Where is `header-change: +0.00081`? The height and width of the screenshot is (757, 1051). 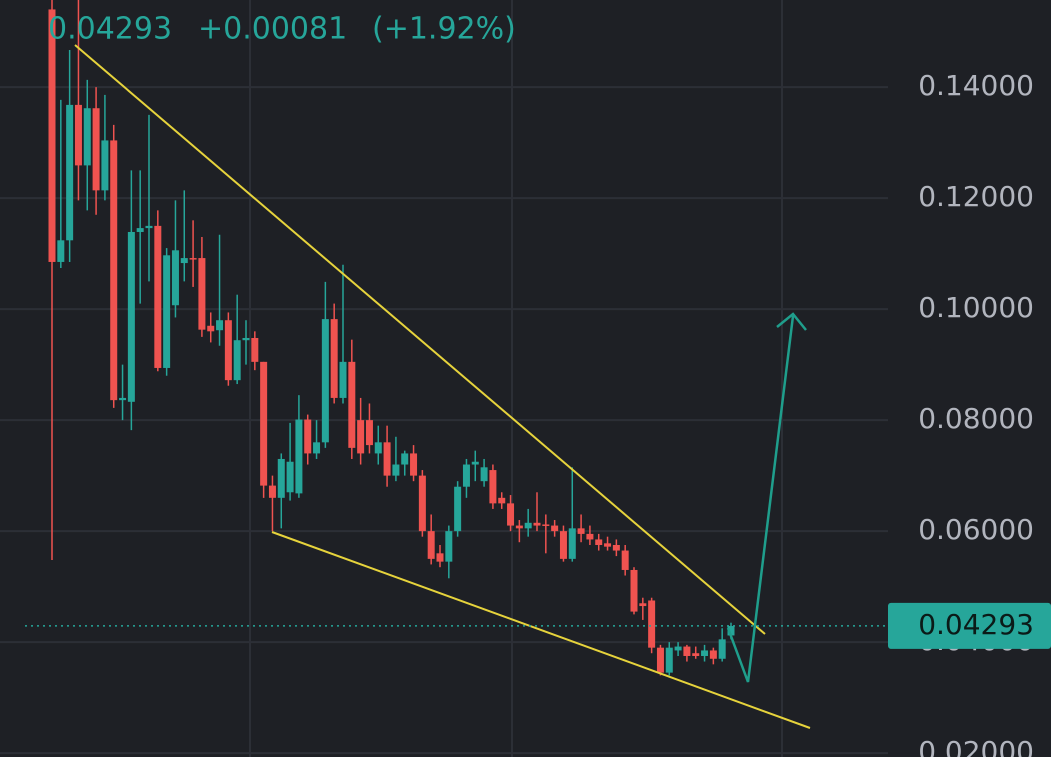 header-change: +0.00081 is located at coordinates (272, 29).